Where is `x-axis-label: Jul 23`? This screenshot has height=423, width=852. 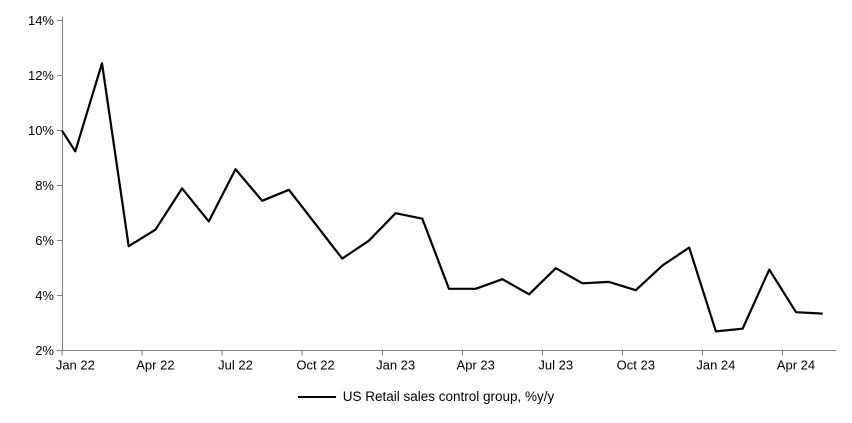 x-axis-label: Jul 23 is located at coordinates (555, 365).